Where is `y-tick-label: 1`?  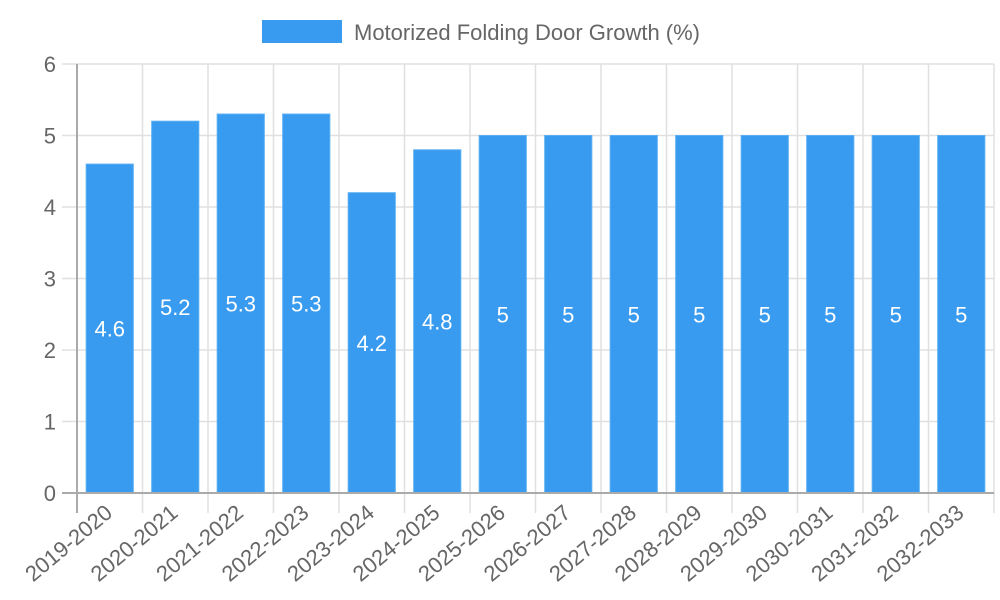 y-tick-label: 1 is located at coordinates (50, 422).